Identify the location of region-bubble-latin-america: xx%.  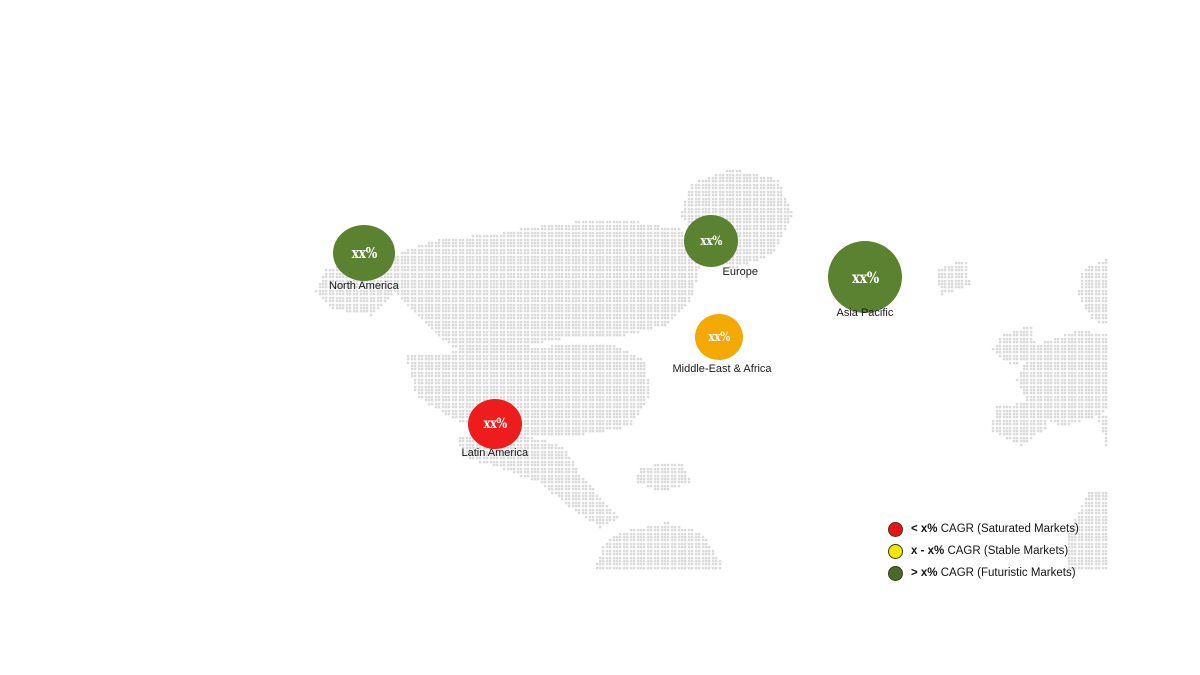
(495, 424).